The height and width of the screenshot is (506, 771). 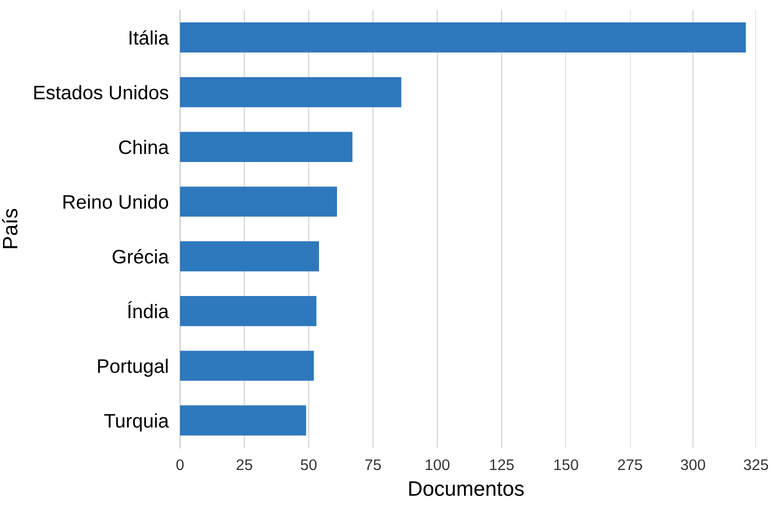 I want to click on x-tick-label: 0, so click(x=180, y=464).